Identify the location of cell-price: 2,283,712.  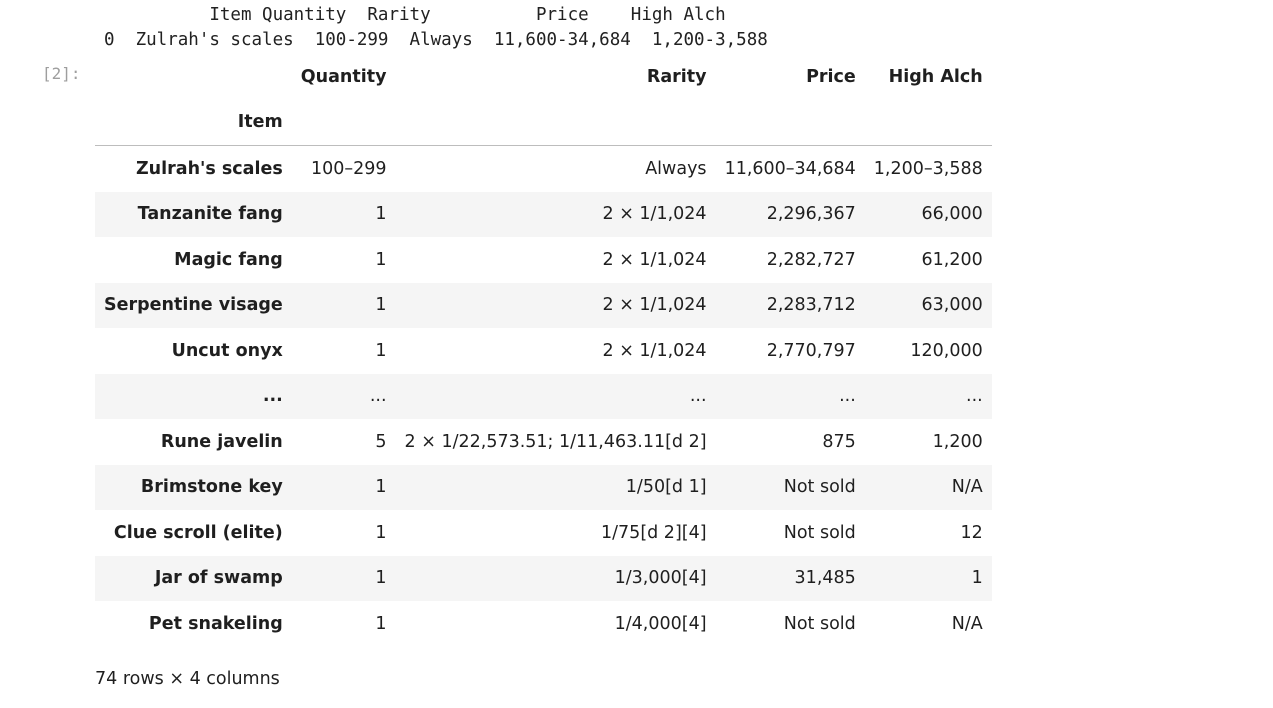
(811, 305).